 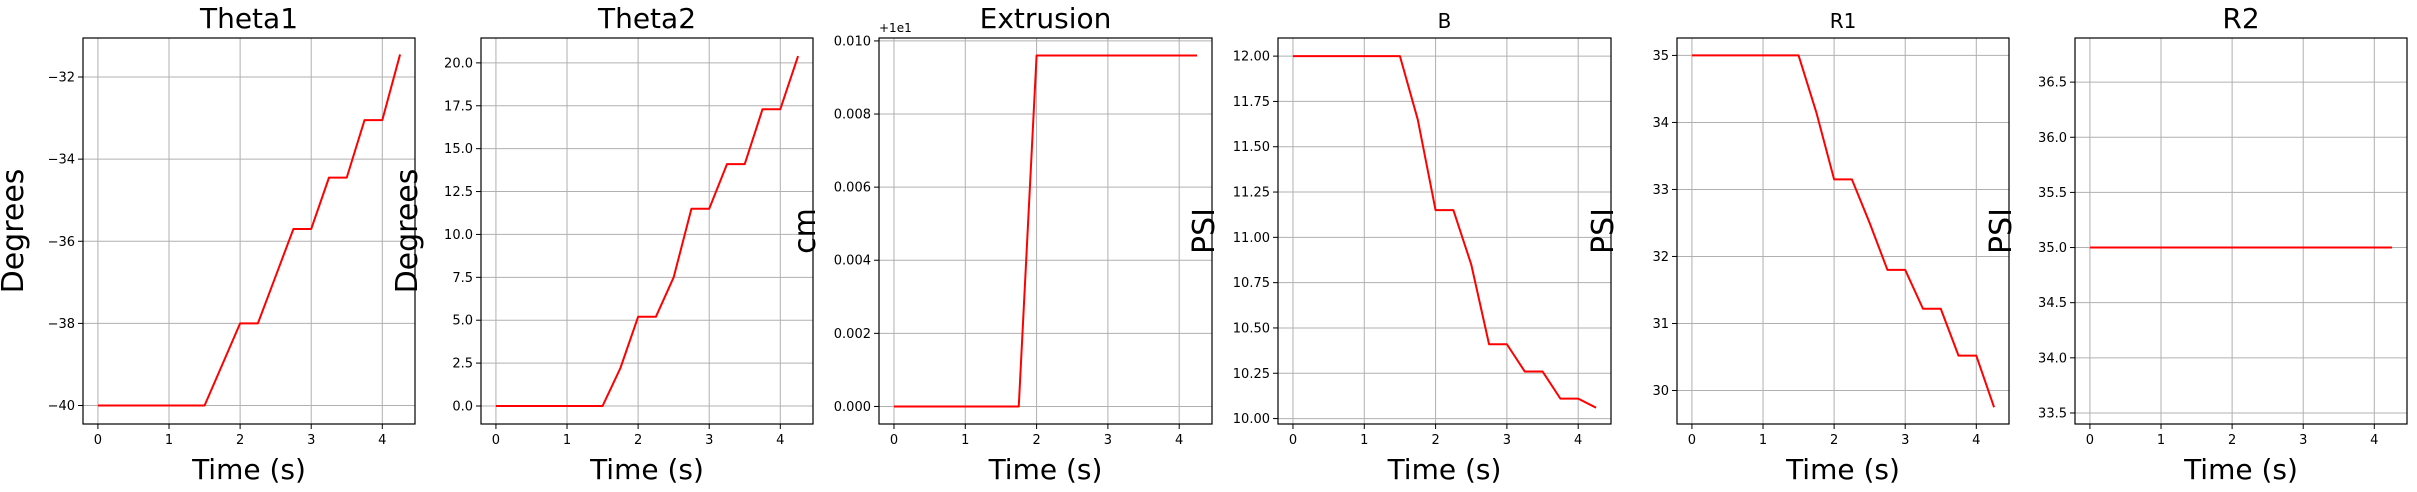 What do you see at coordinates (1251, 238) in the screenshot?
I see `y-tick-label: 11.00` at bounding box center [1251, 238].